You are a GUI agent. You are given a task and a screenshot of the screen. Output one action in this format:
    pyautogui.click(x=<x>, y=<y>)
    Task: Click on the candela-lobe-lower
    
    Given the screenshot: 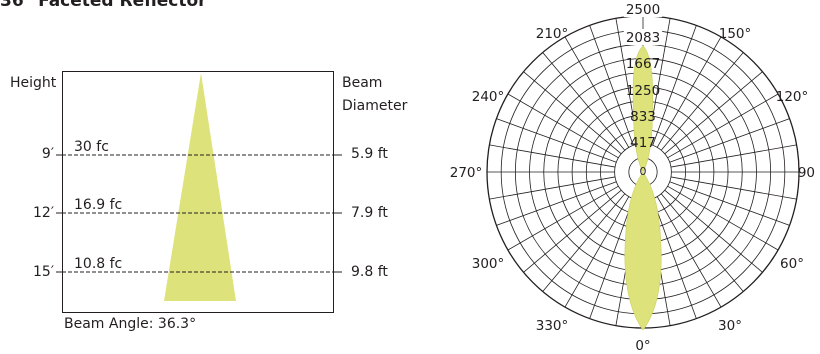 What is the action you would take?
    pyautogui.click(x=643, y=251)
    